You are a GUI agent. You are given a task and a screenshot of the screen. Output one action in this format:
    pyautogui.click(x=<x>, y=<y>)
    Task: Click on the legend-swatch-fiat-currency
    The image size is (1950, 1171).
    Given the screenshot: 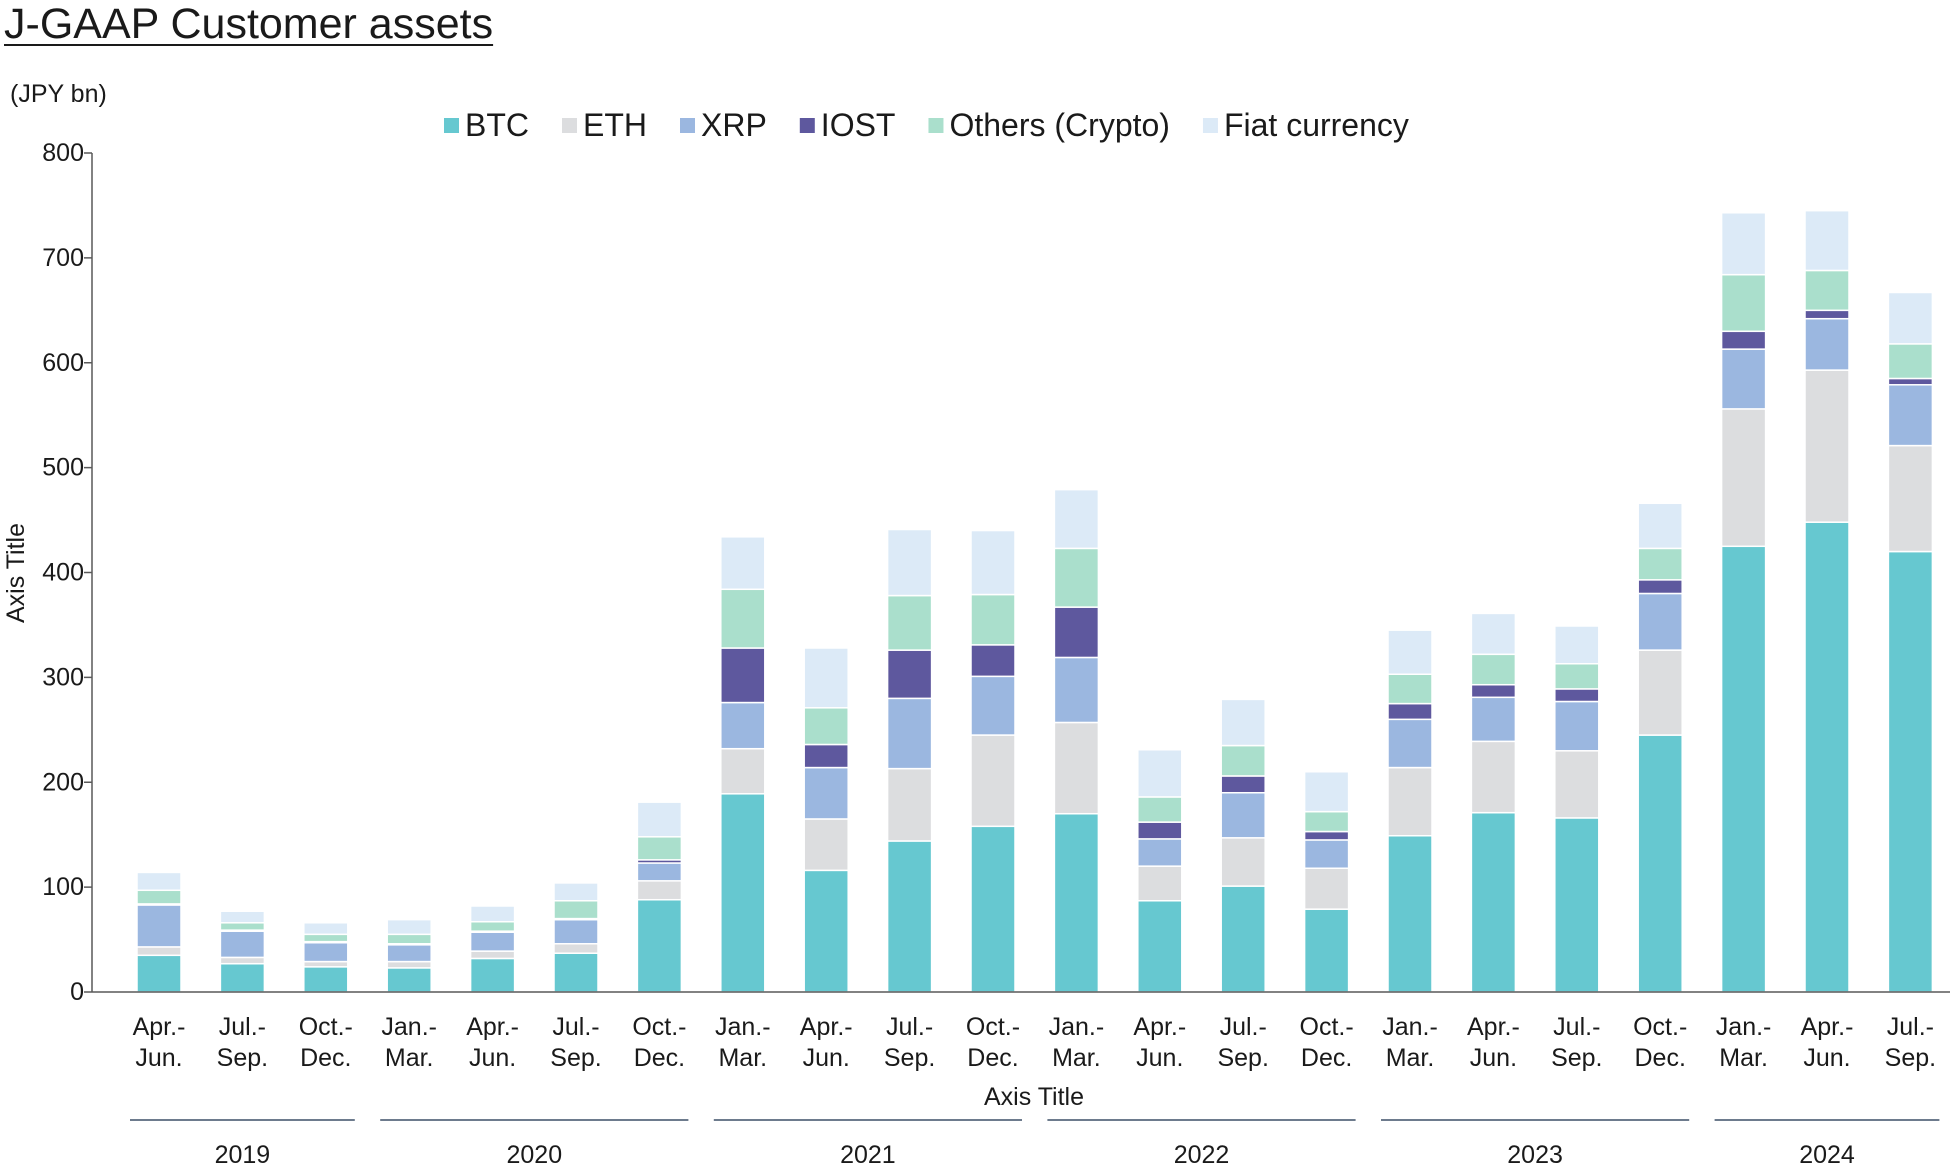 What is the action you would take?
    pyautogui.click(x=1210, y=125)
    